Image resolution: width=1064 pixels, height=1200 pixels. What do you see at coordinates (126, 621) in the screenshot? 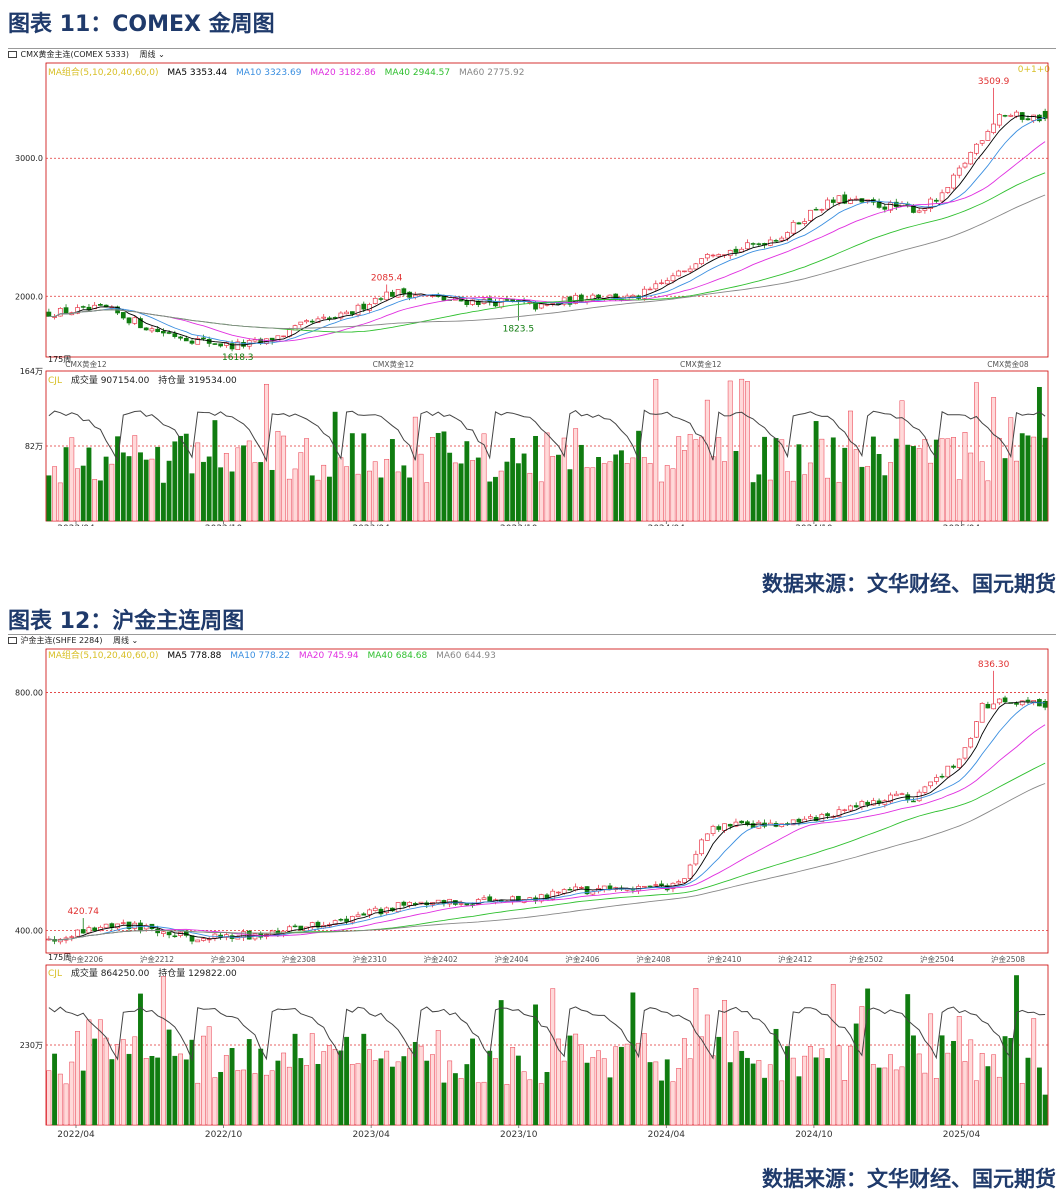
I see `figure-title: 图表 12：沪金主连周图` at bounding box center [126, 621].